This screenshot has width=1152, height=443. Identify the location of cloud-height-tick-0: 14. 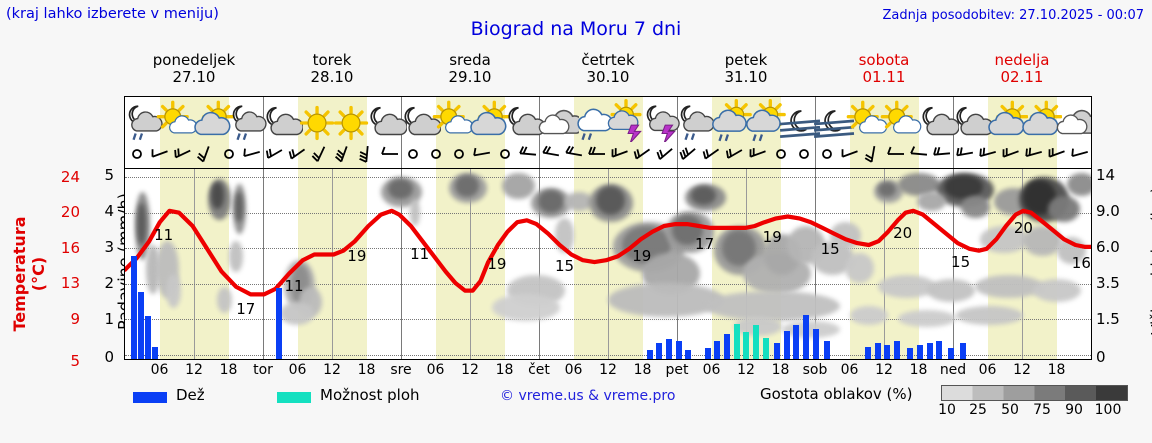
(1106, 175).